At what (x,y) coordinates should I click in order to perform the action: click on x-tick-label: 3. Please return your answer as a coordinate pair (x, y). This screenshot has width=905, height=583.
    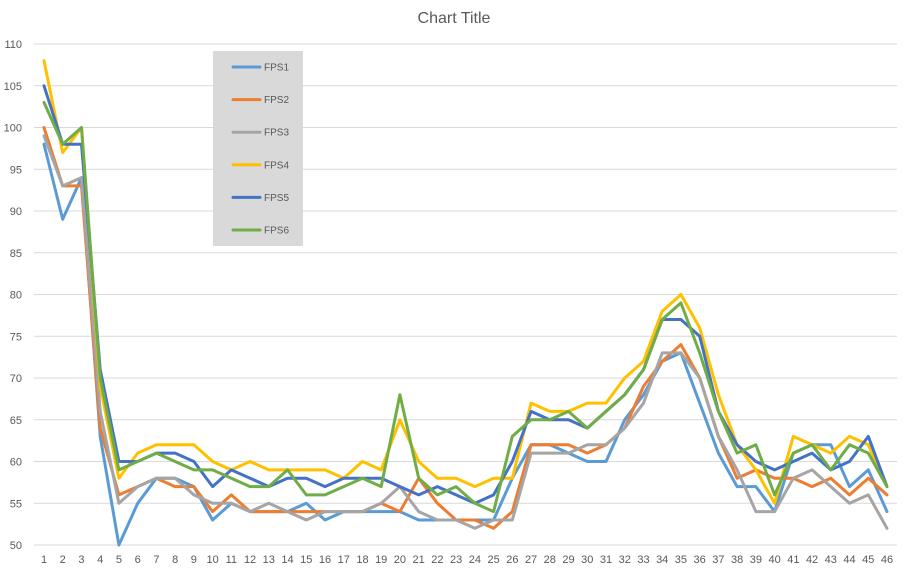
    Looking at the image, I should click on (81, 560).